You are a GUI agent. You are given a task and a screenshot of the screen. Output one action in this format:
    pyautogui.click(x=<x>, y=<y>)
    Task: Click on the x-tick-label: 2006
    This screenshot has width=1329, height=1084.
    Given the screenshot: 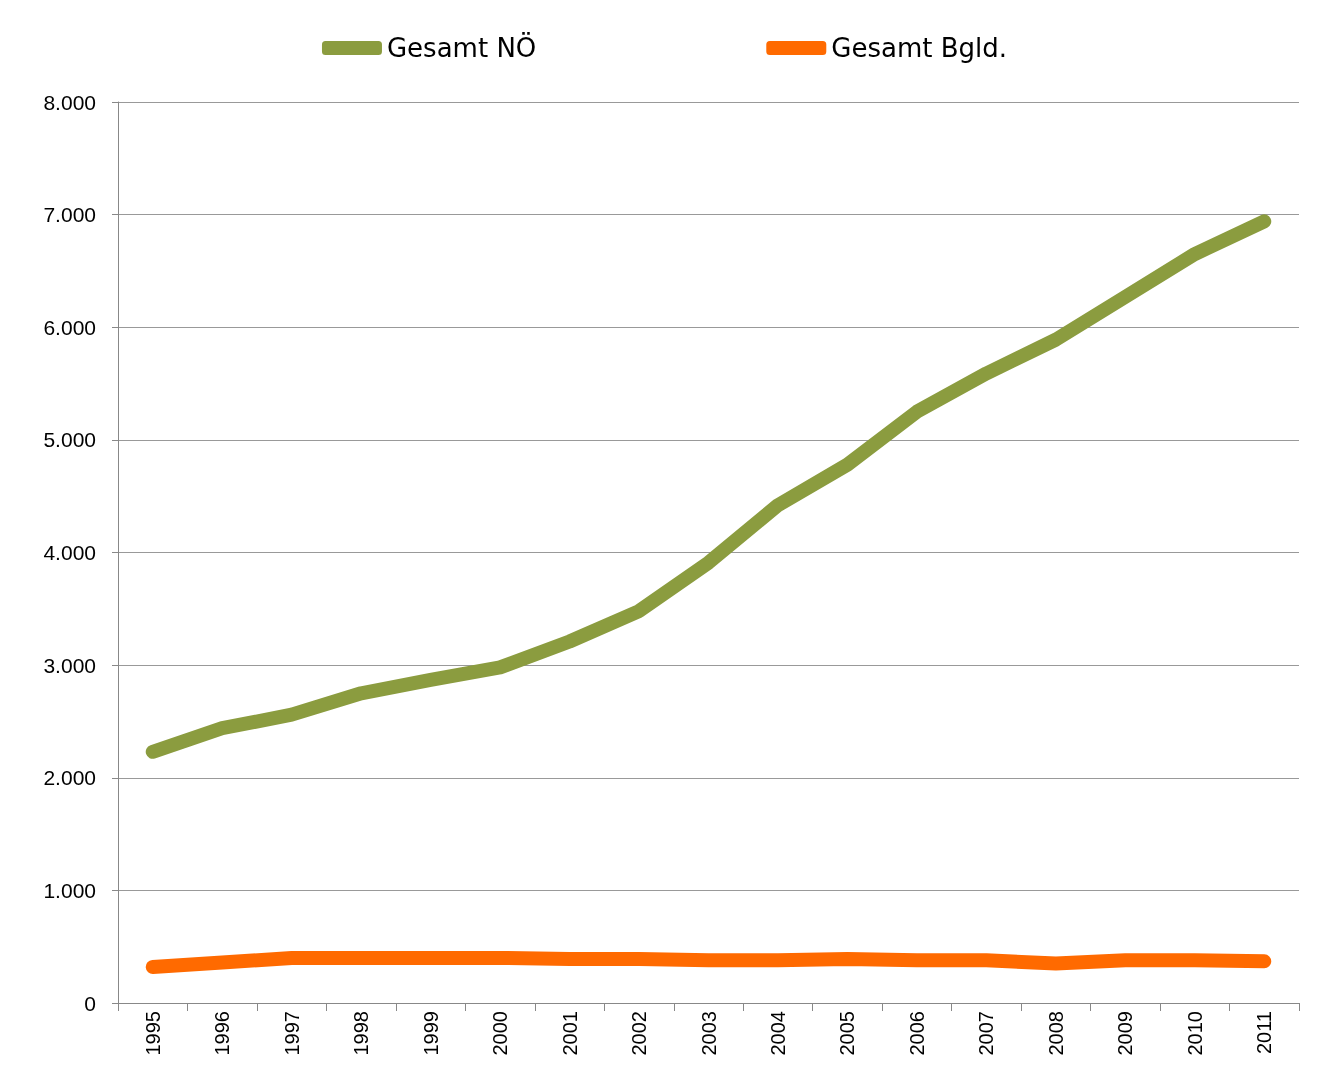 What is the action you would take?
    pyautogui.click(x=916, y=1033)
    